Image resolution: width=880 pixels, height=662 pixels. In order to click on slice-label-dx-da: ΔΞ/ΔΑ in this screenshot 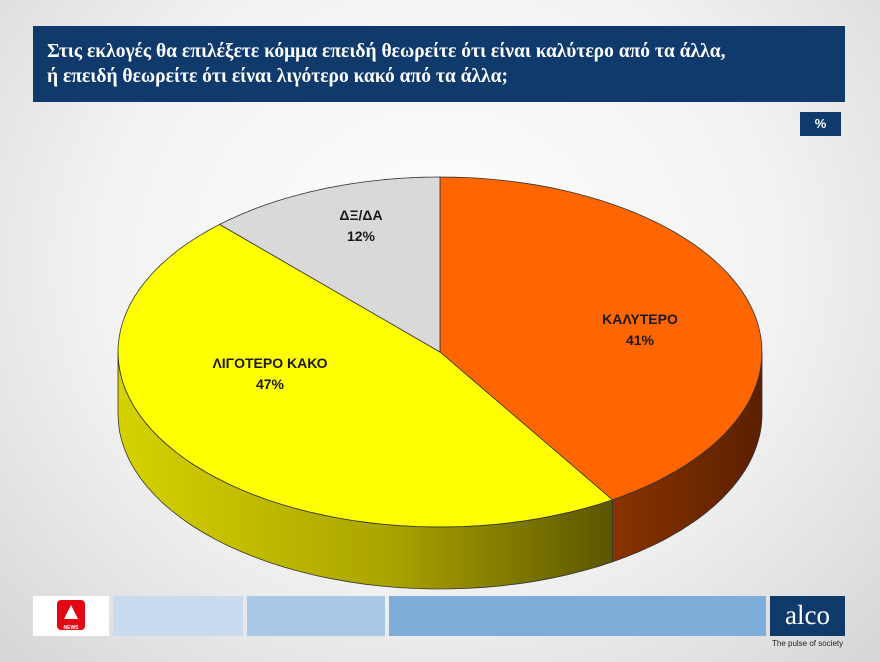, I will do `click(360, 215)`.